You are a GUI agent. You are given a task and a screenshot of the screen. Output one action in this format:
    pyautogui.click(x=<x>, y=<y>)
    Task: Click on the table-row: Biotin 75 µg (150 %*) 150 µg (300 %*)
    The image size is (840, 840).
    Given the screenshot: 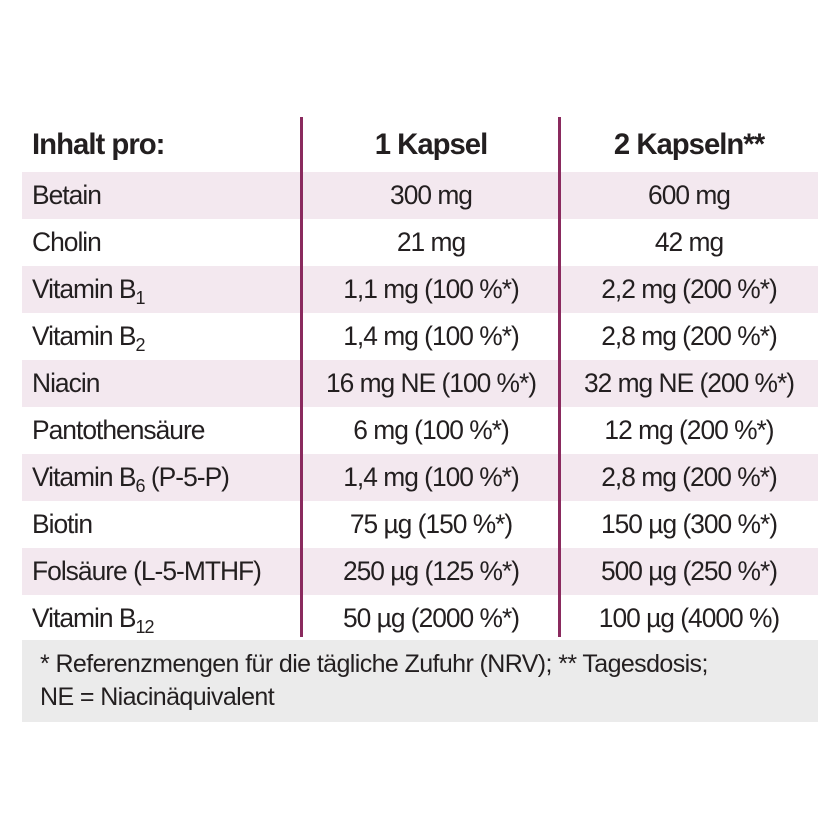 What is the action you would take?
    pyautogui.click(x=420, y=524)
    